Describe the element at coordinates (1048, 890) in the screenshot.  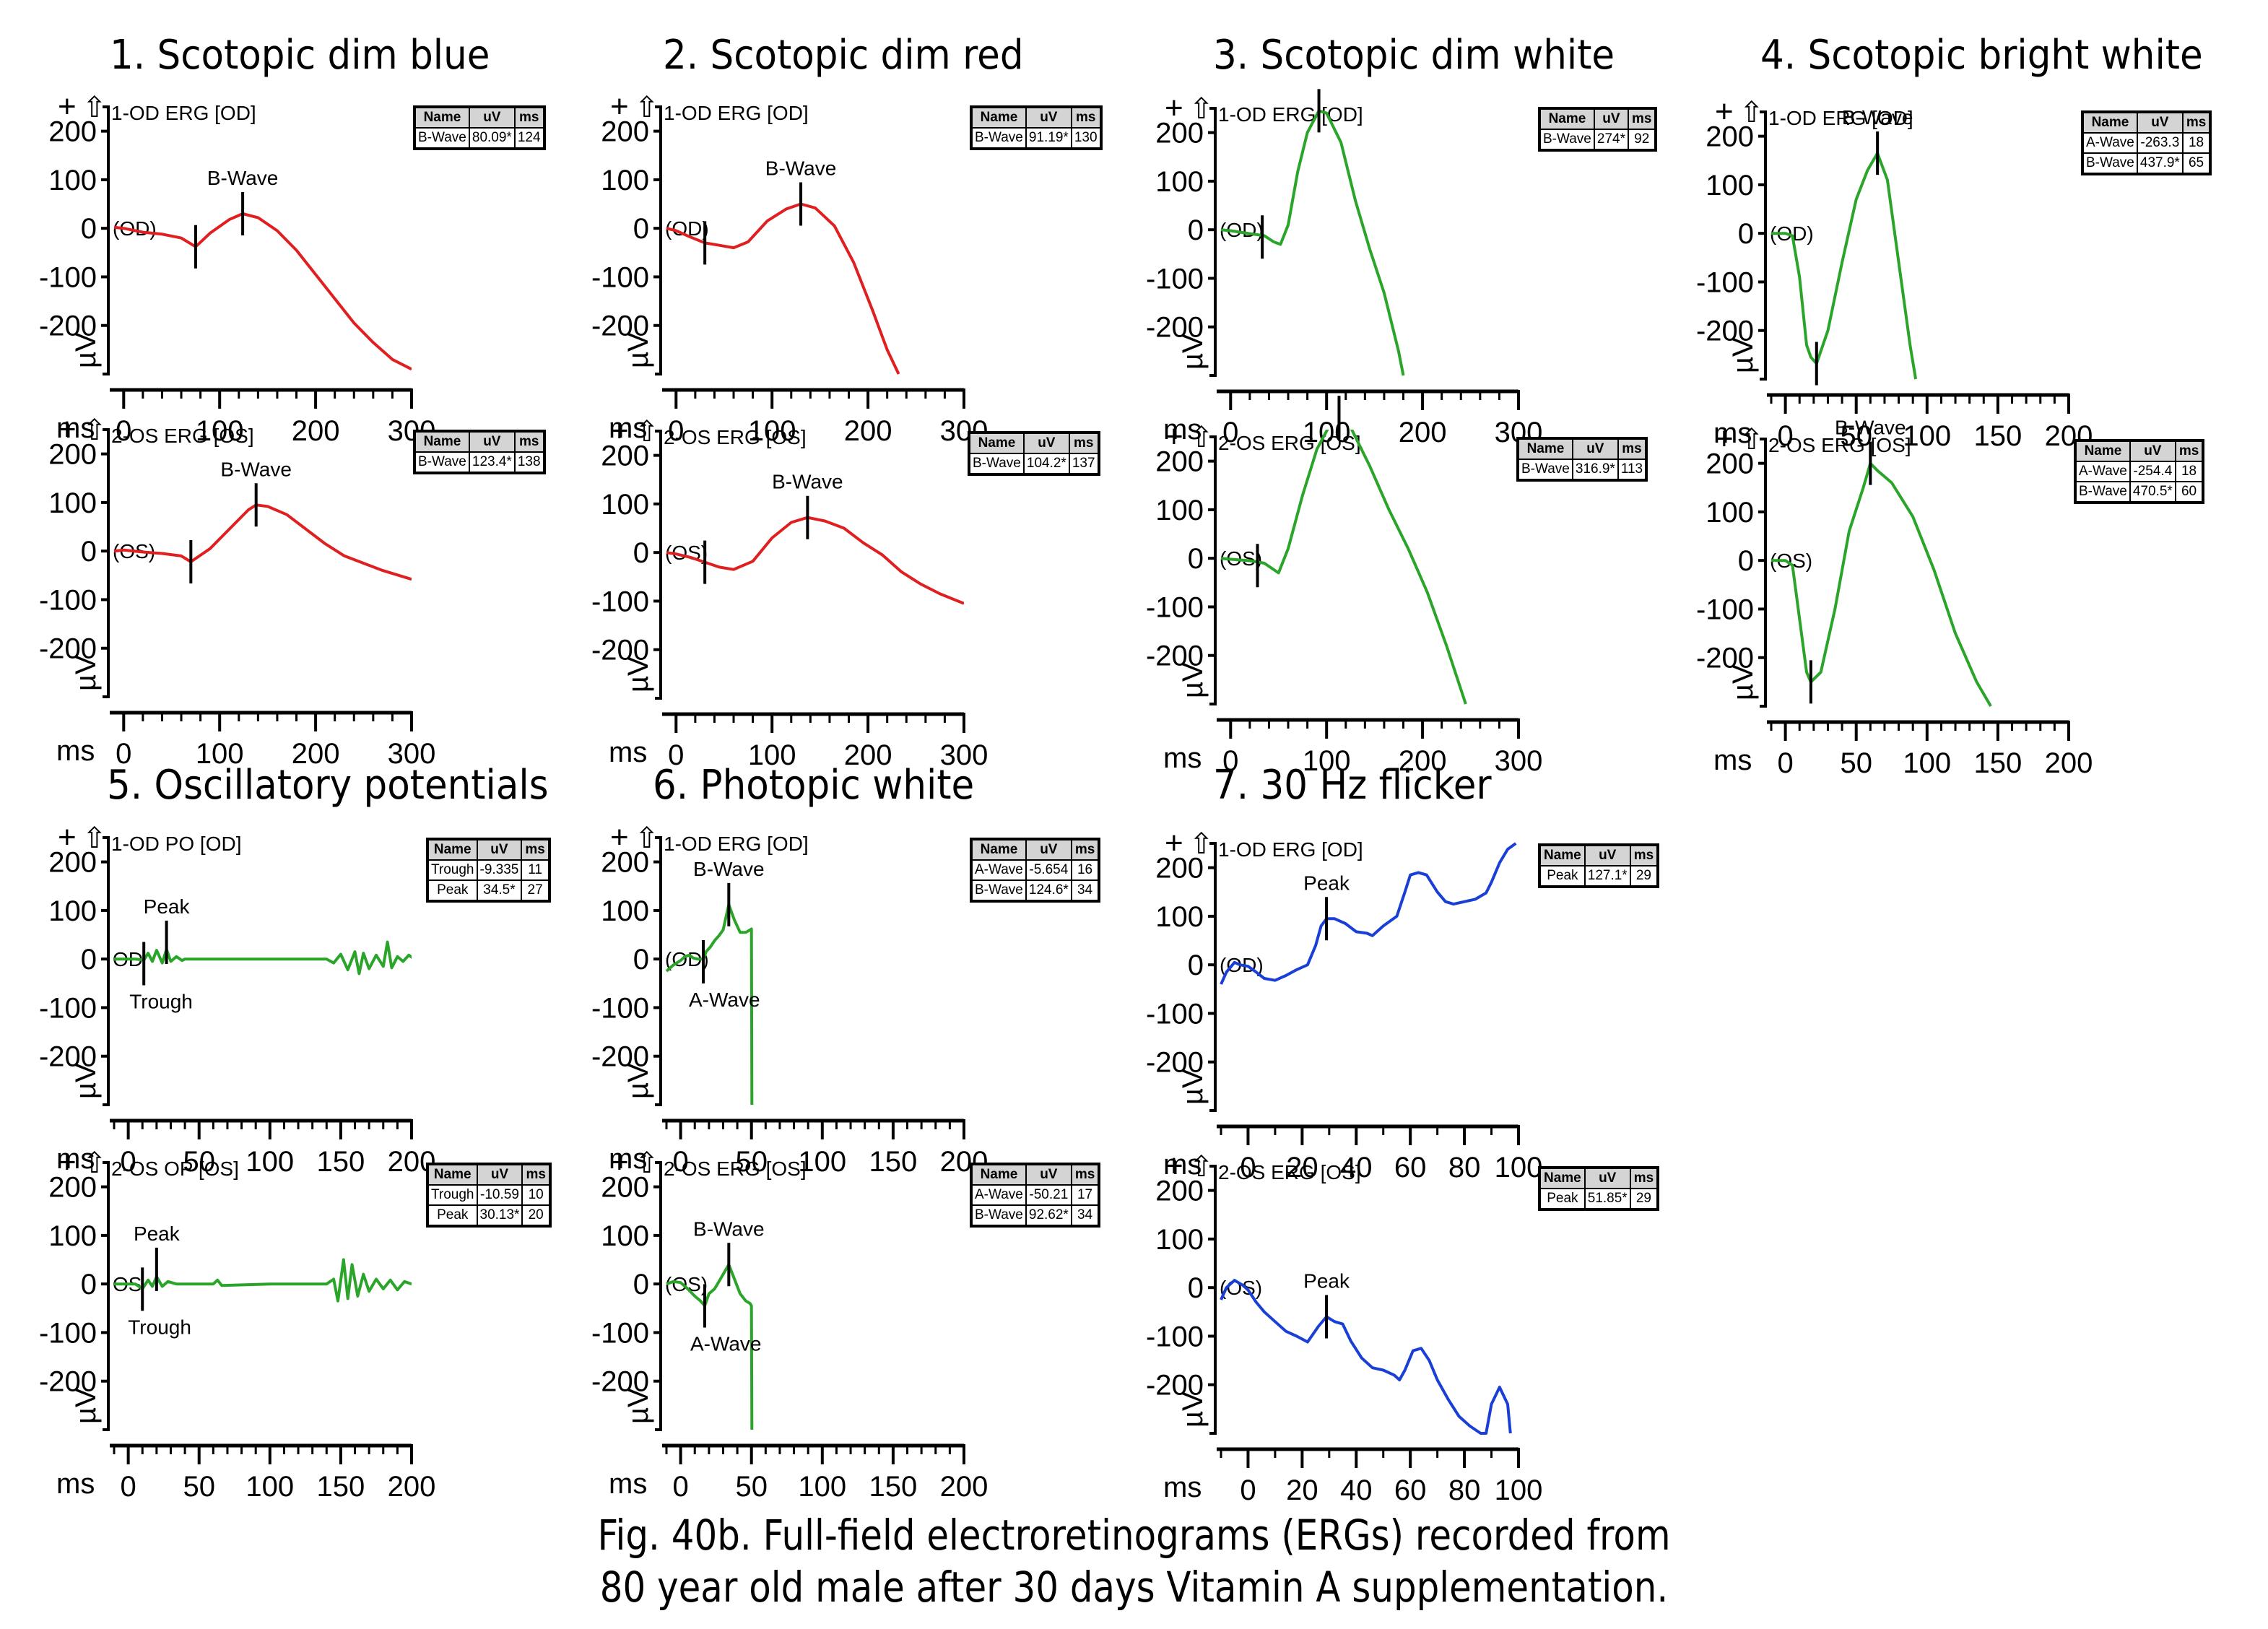
I see `table-cell: 124.6*` at that location.